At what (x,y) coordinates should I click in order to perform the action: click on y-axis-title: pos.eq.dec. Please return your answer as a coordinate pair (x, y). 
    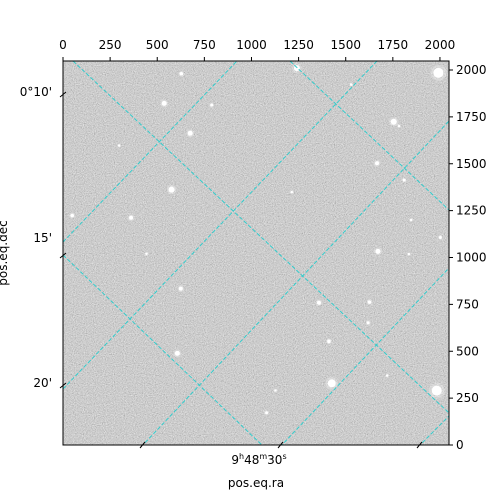
    Looking at the image, I should click on (5, 252).